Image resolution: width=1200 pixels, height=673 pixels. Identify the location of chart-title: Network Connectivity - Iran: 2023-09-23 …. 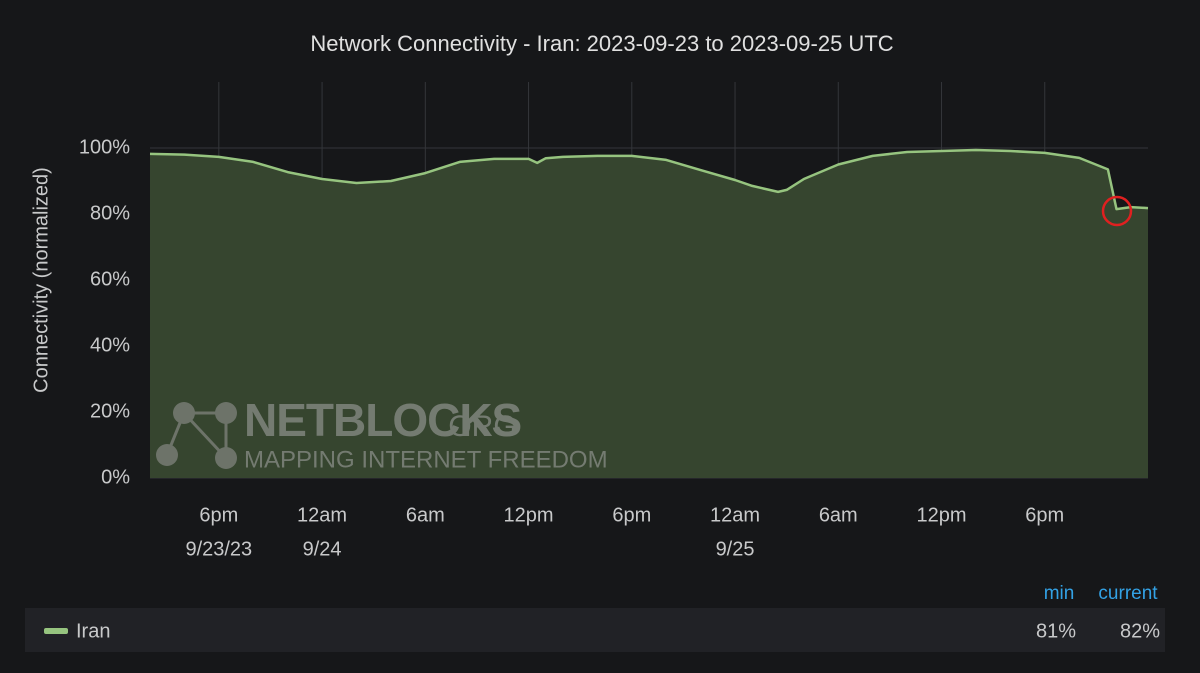
(601, 43).